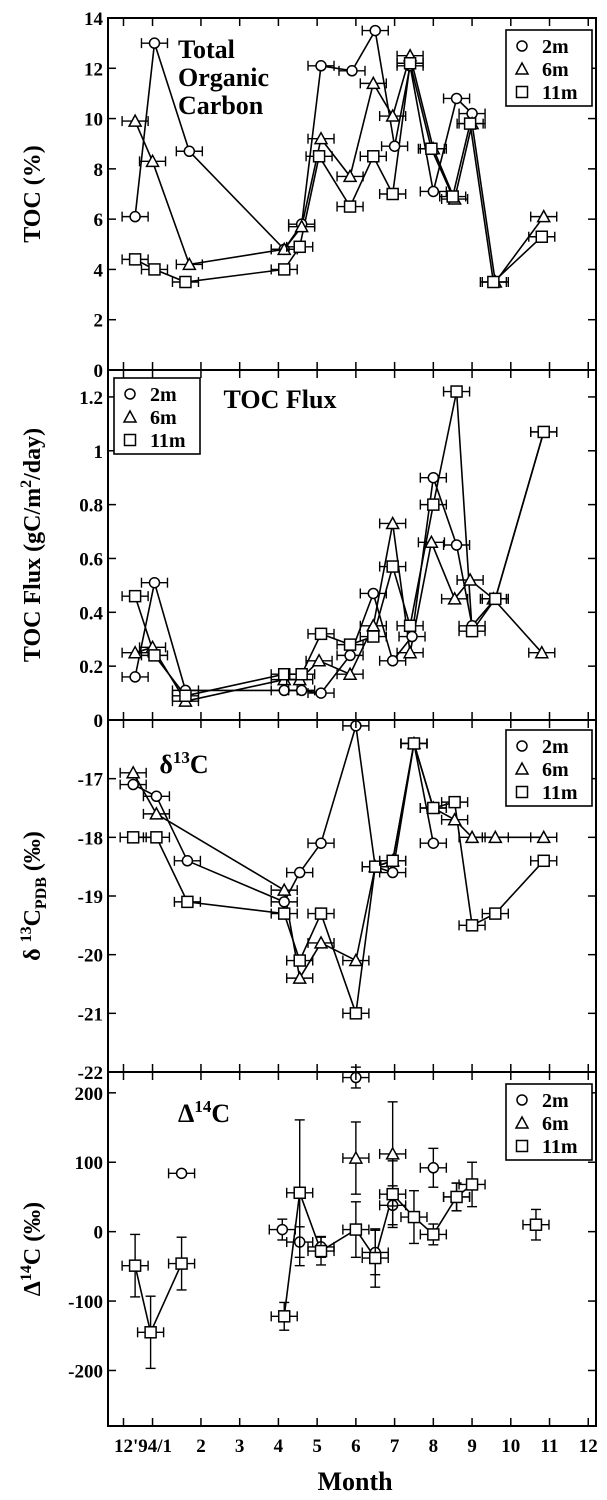 This screenshot has height=1500, width=607. Describe the element at coordinates (472, 1446) in the screenshot. I see `x-tick-label: 9` at that location.